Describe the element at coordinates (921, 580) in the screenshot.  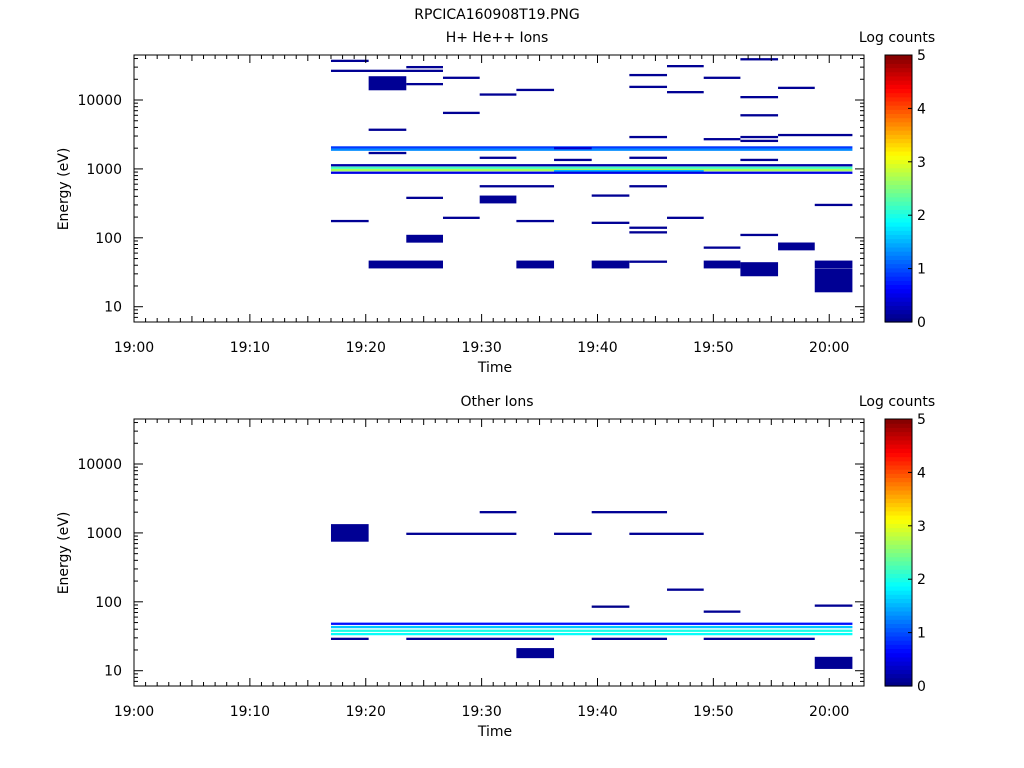
I see `colorbar-tick-label: 2` at that location.